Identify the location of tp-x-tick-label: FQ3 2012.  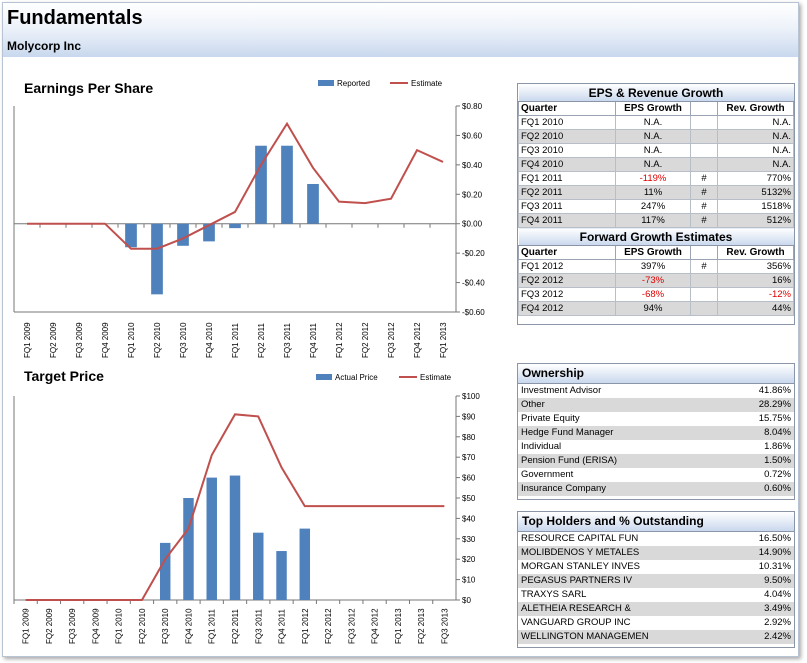
(351, 626).